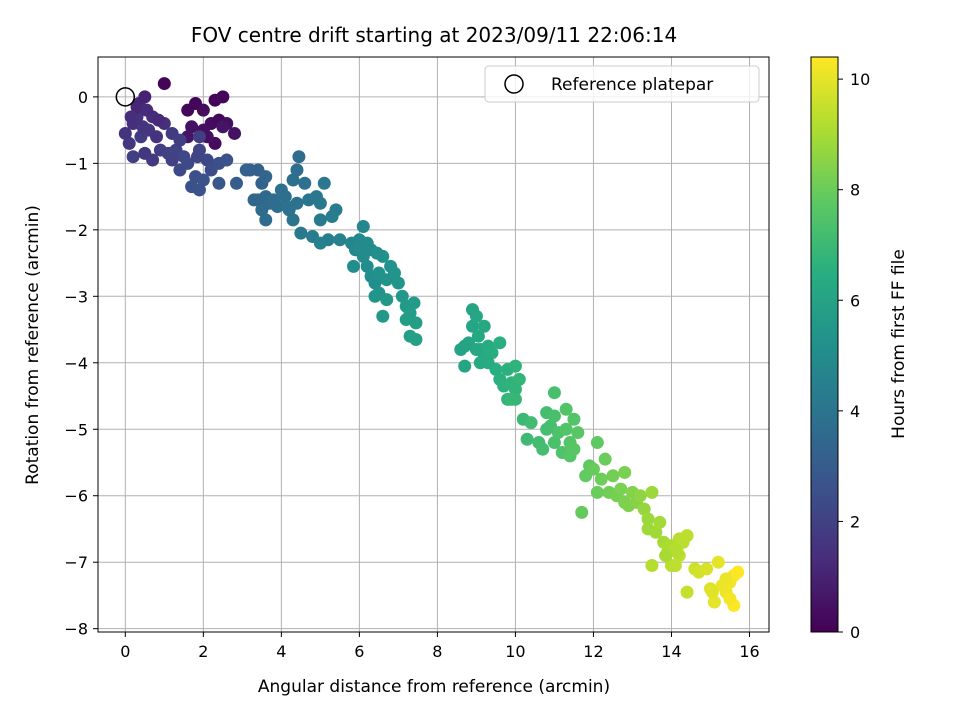 The image size is (960, 720). I want to click on legend: Reference platepar, so click(622, 84).